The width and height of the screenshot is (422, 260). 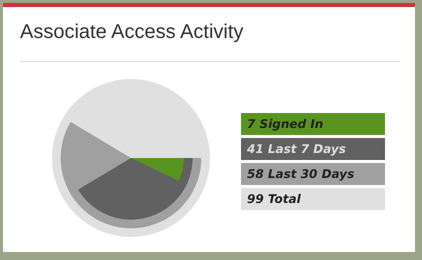 I want to click on data-label: 99, so click(x=255, y=199).